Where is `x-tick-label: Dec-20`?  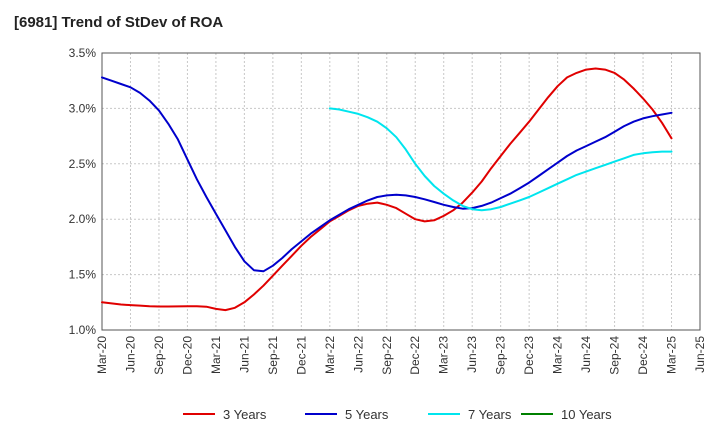 x-tick-label: Dec-20 is located at coordinates (187, 355).